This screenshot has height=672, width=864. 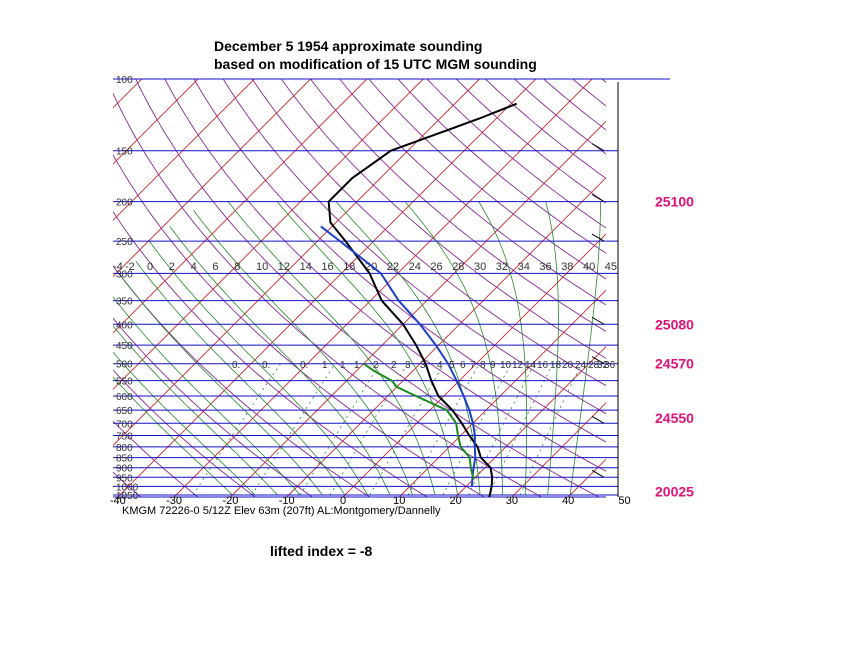 I want to click on pressure-label: 300, so click(x=124, y=274).